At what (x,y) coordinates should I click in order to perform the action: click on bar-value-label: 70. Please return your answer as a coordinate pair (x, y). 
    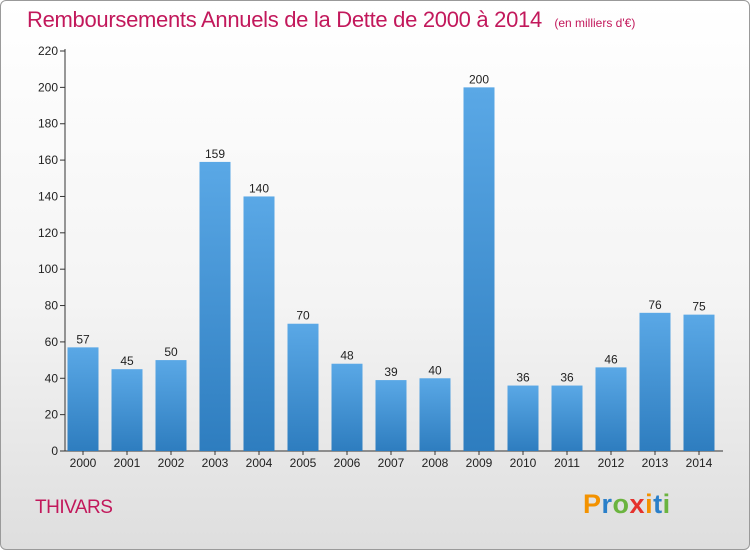
    Looking at the image, I should click on (303, 316).